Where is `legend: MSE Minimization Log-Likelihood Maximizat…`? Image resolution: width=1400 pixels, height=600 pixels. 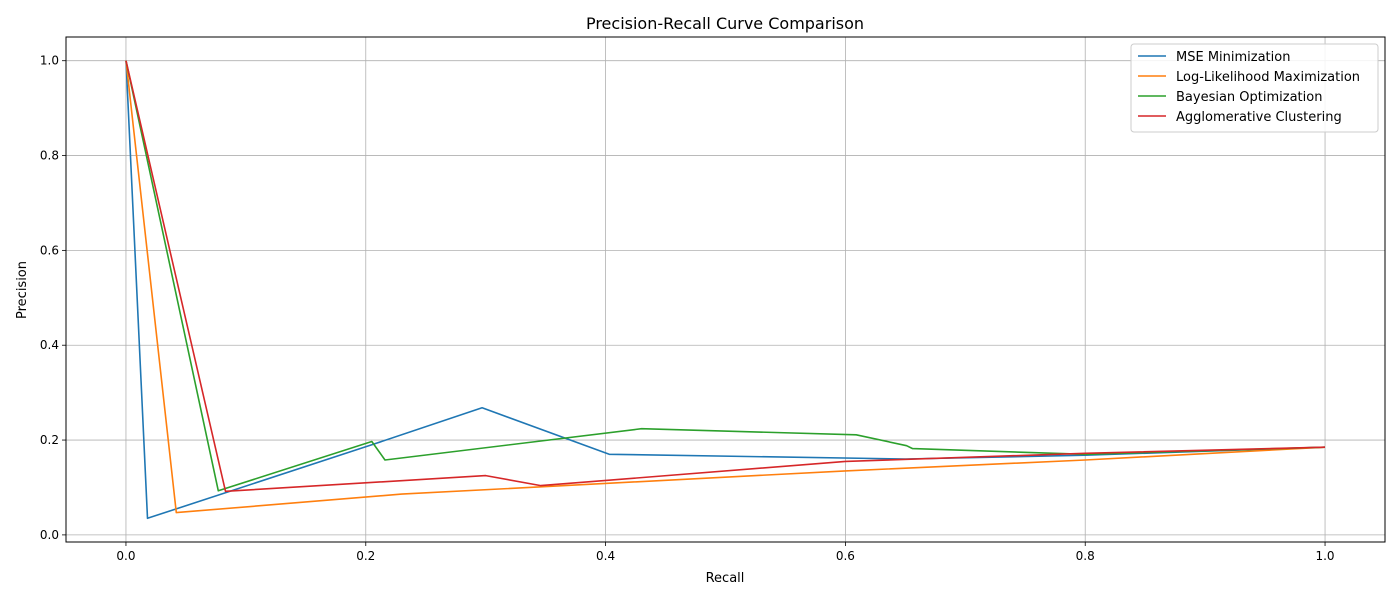
legend: MSE Minimization Log-Likelihood Maximizat… is located at coordinates (1254, 88).